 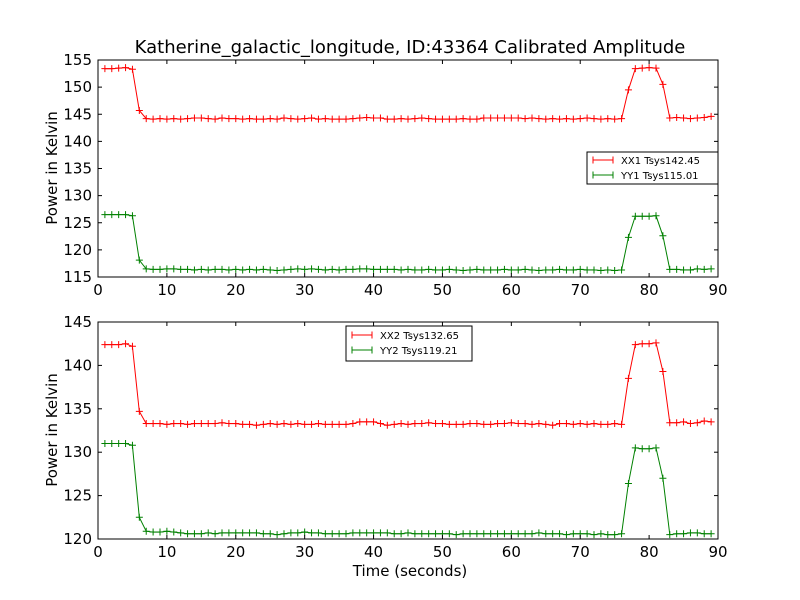 What do you see at coordinates (166, 552) in the screenshot?
I see `bottom-x-tick-label: 10` at bounding box center [166, 552].